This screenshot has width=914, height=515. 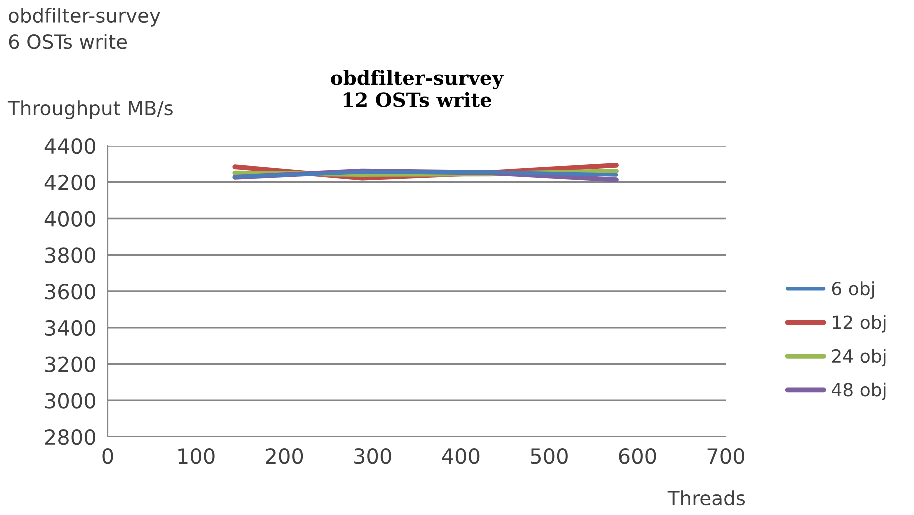 What do you see at coordinates (853, 291) in the screenshot?
I see `legend-label: 6 obj` at bounding box center [853, 291].